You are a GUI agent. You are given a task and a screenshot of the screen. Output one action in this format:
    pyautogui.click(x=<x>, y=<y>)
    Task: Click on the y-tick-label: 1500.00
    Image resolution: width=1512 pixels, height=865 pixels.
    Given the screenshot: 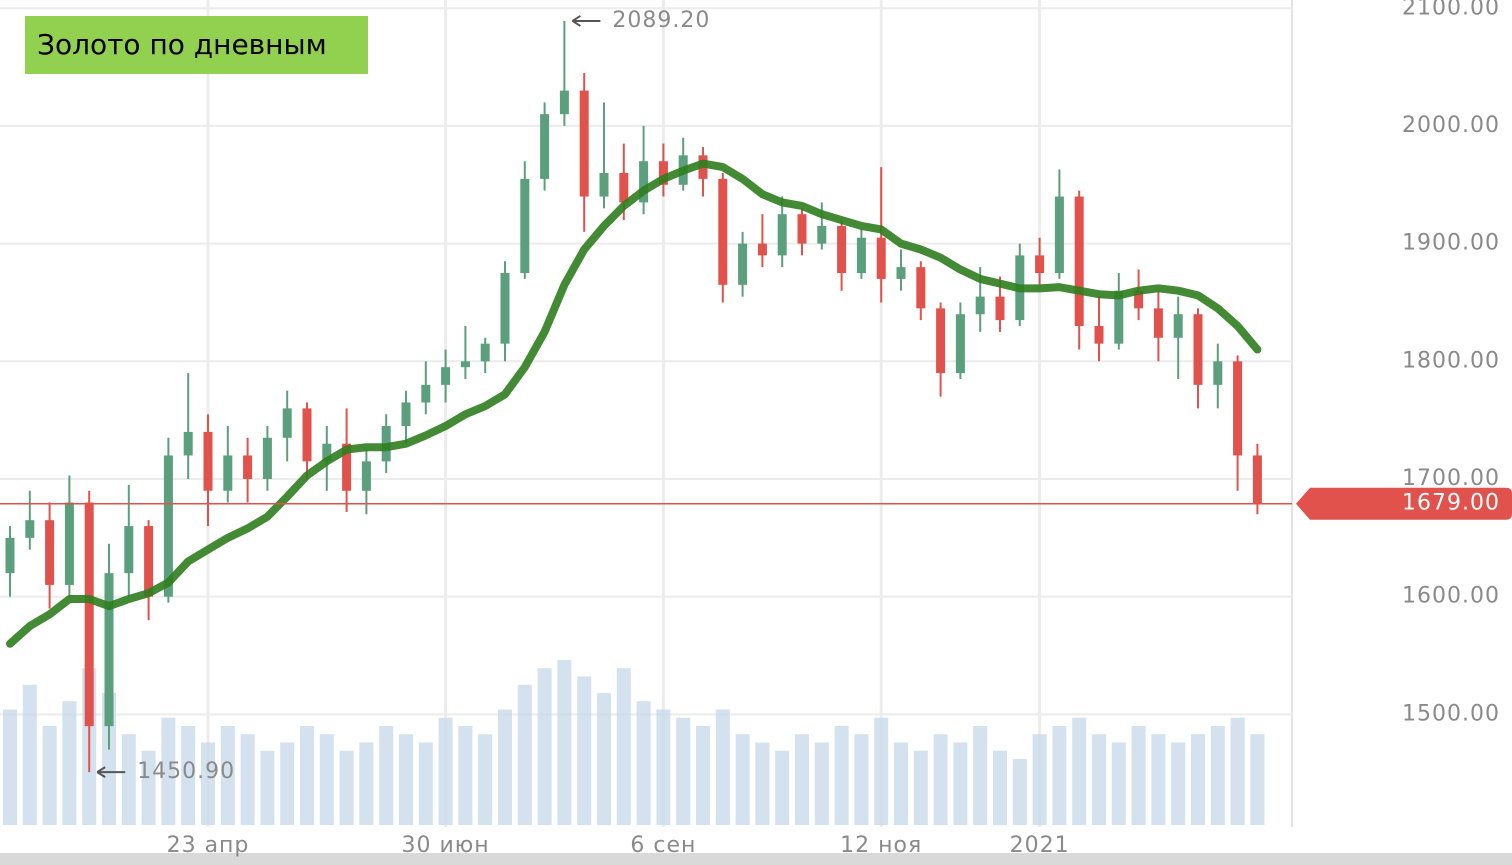 What is the action you would take?
    pyautogui.click(x=1451, y=713)
    